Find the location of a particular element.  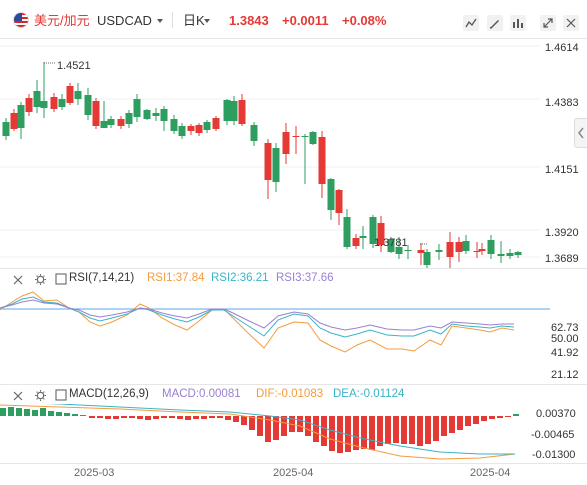

chart-style-icon is located at coordinates (471, 23).